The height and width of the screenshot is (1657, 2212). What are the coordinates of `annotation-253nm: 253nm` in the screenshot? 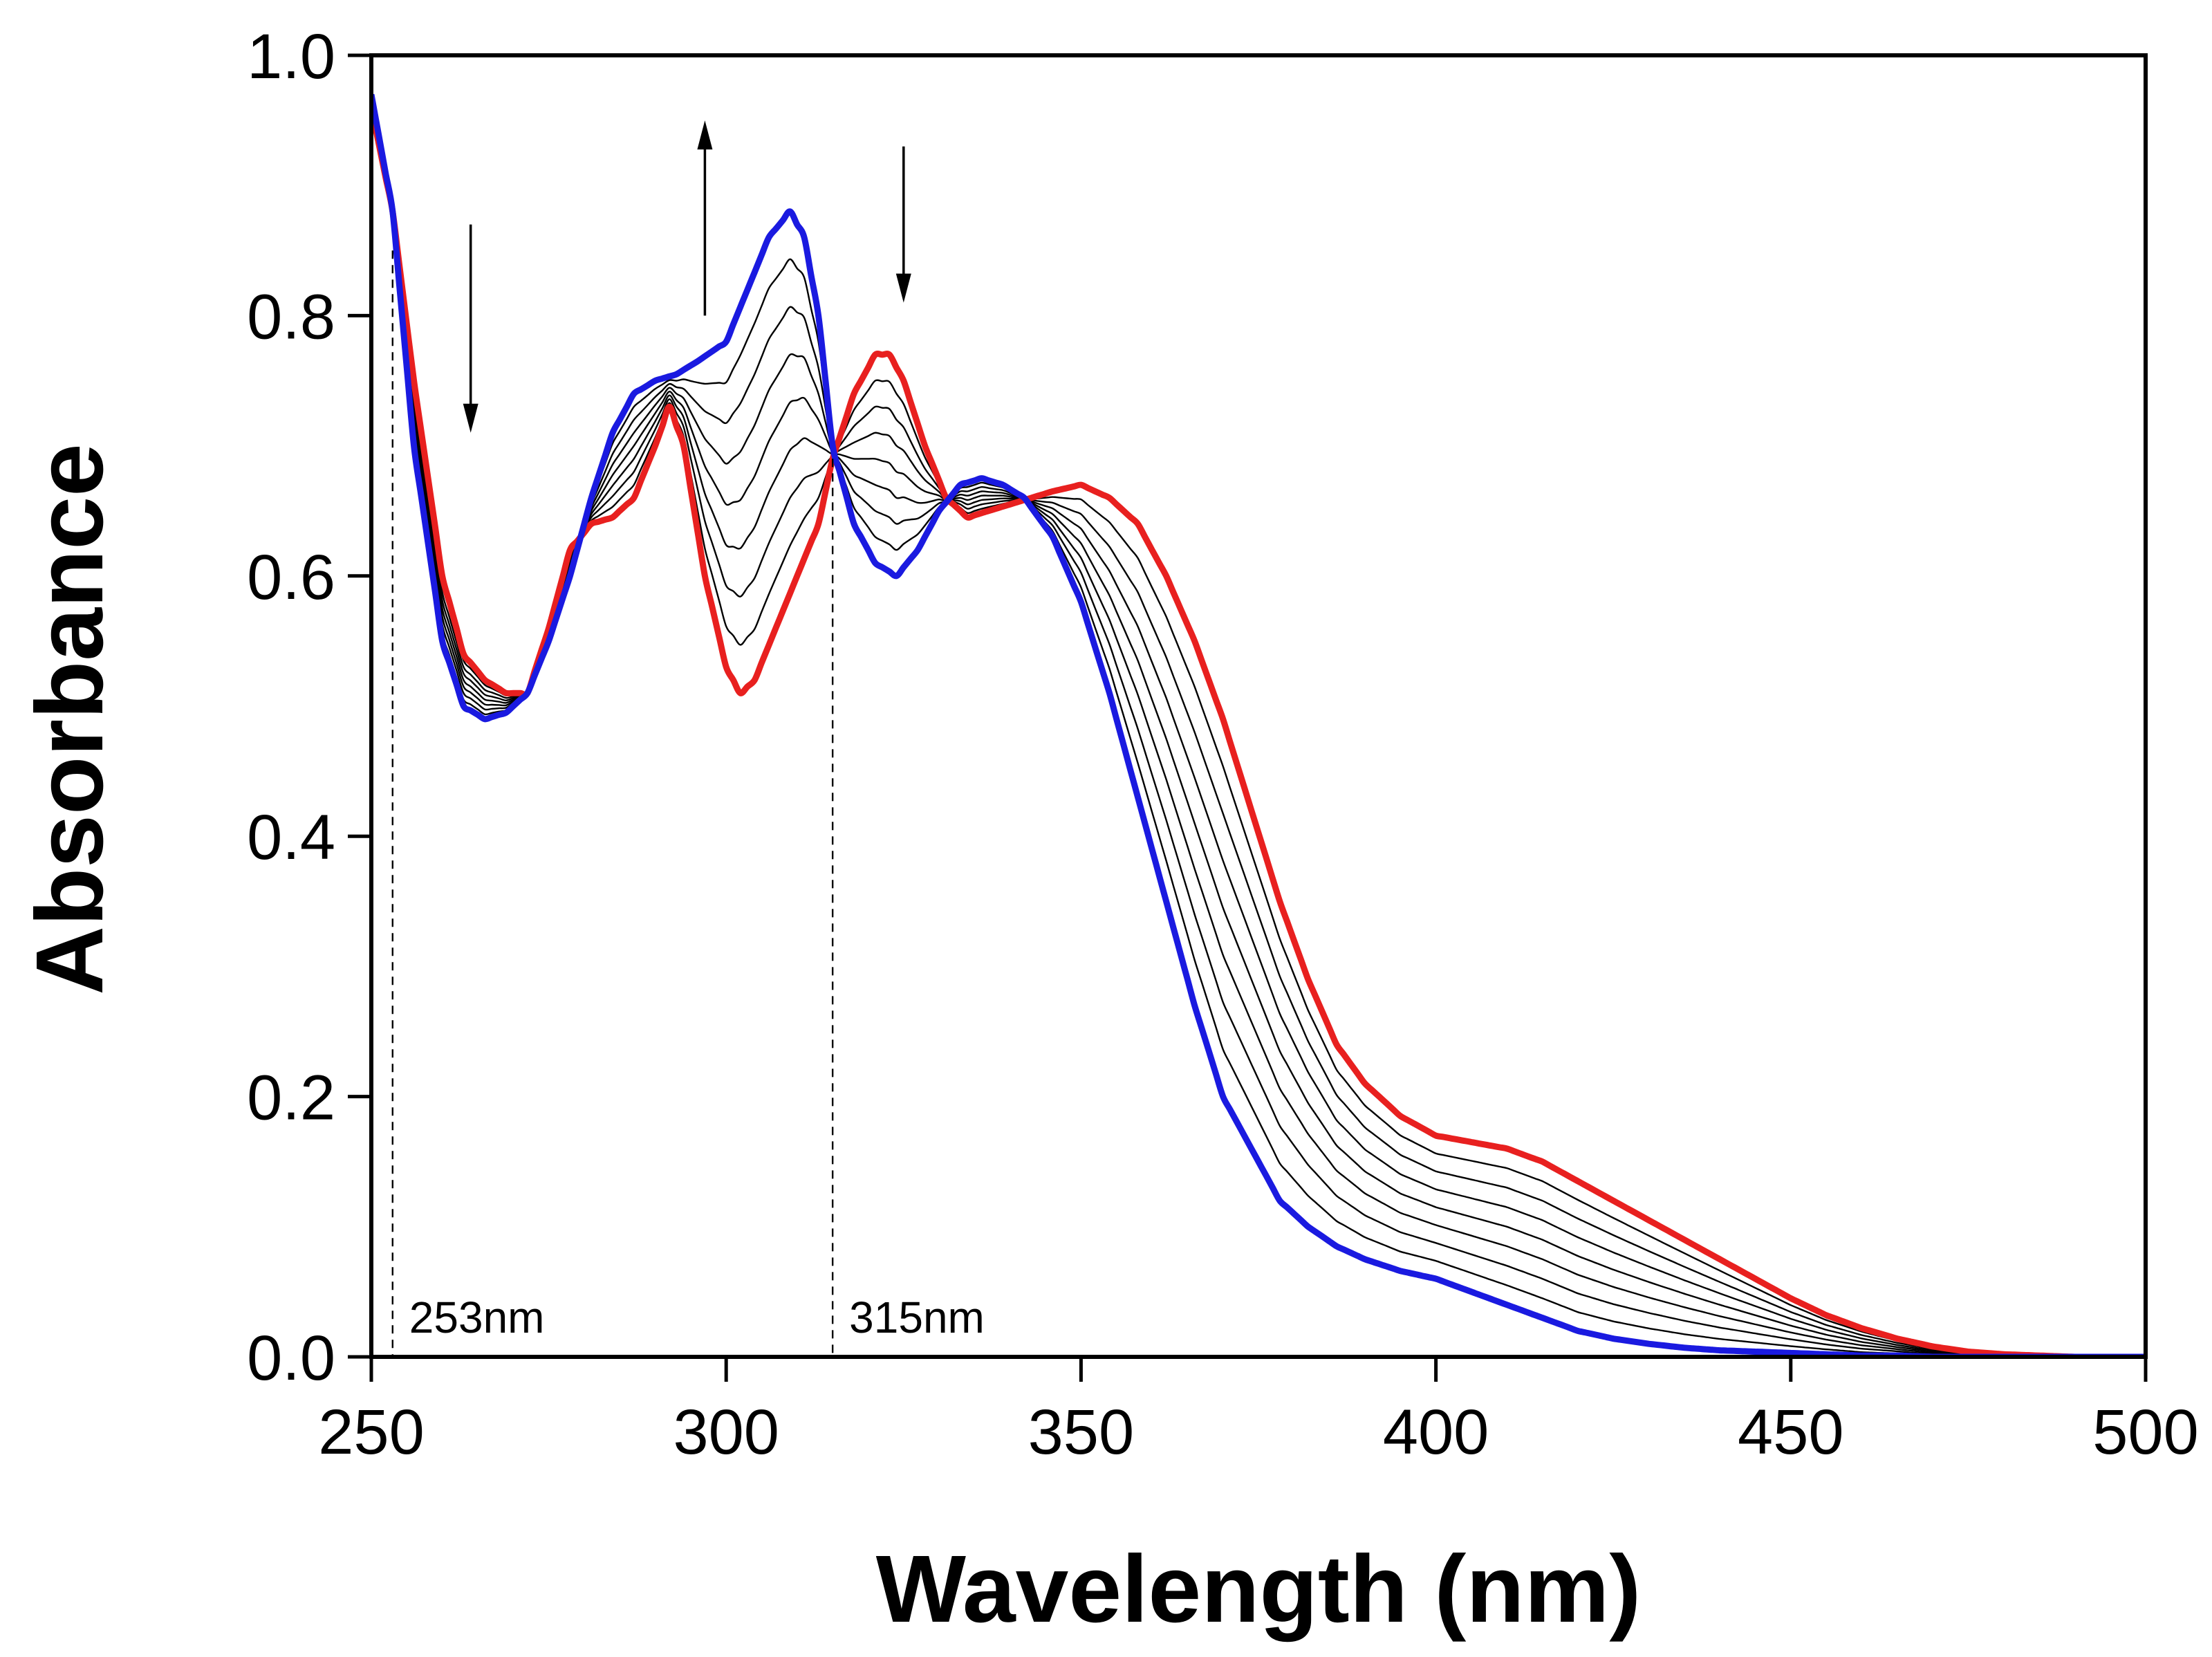 It's located at (477, 1317).